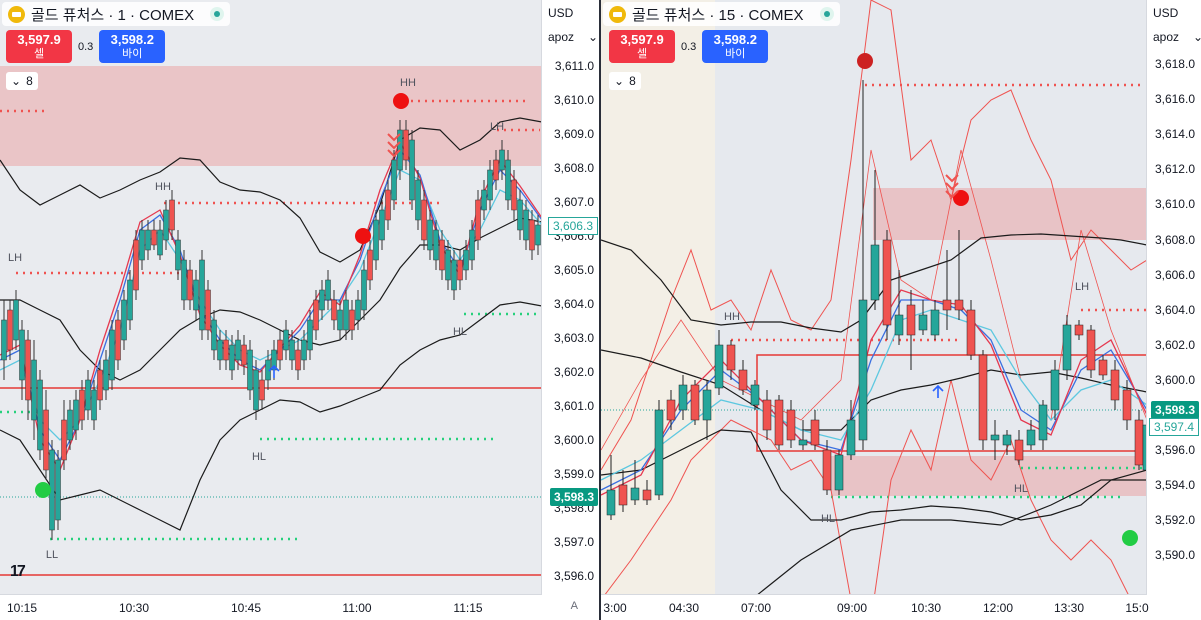 The height and width of the screenshot is (620, 1201). What do you see at coordinates (1174, 134) in the screenshot?
I see `price-tick-label: 3,614.0` at bounding box center [1174, 134].